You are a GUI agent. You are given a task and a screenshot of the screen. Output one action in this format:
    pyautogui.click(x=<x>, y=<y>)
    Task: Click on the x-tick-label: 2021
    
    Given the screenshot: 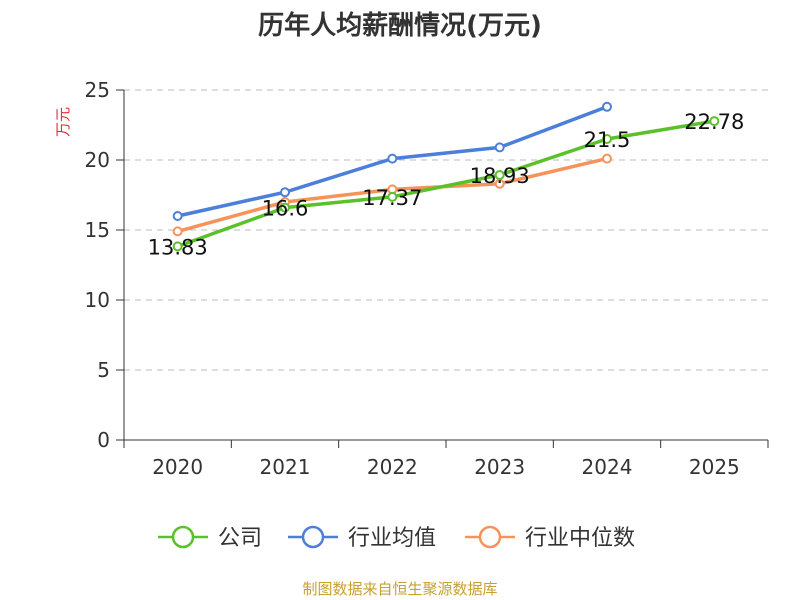 What is the action you would take?
    pyautogui.click(x=285, y=467)
    